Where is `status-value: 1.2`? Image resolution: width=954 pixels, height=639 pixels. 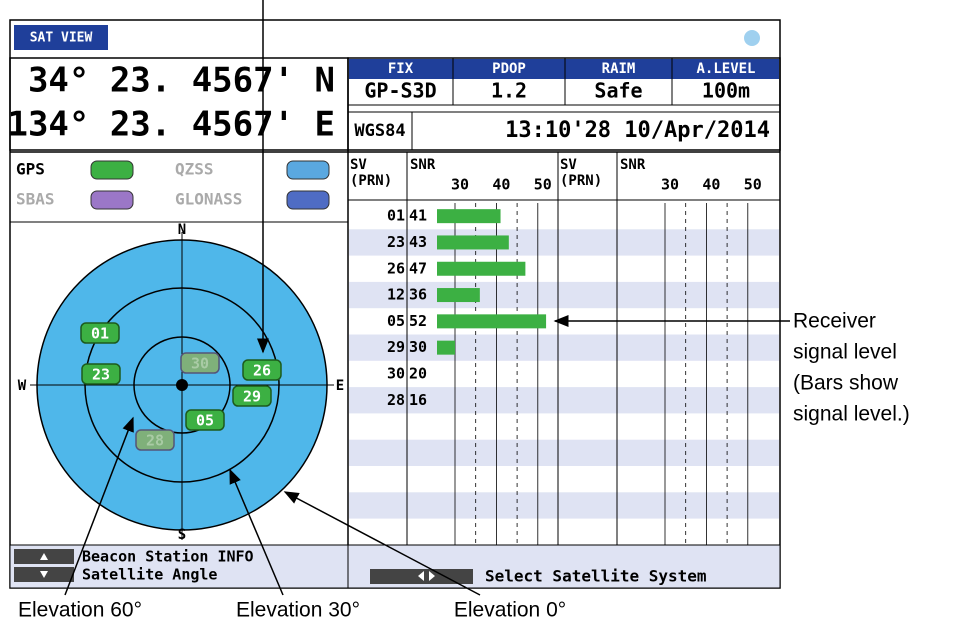 status-value: 1.2 is located at coordinates (509, 91).